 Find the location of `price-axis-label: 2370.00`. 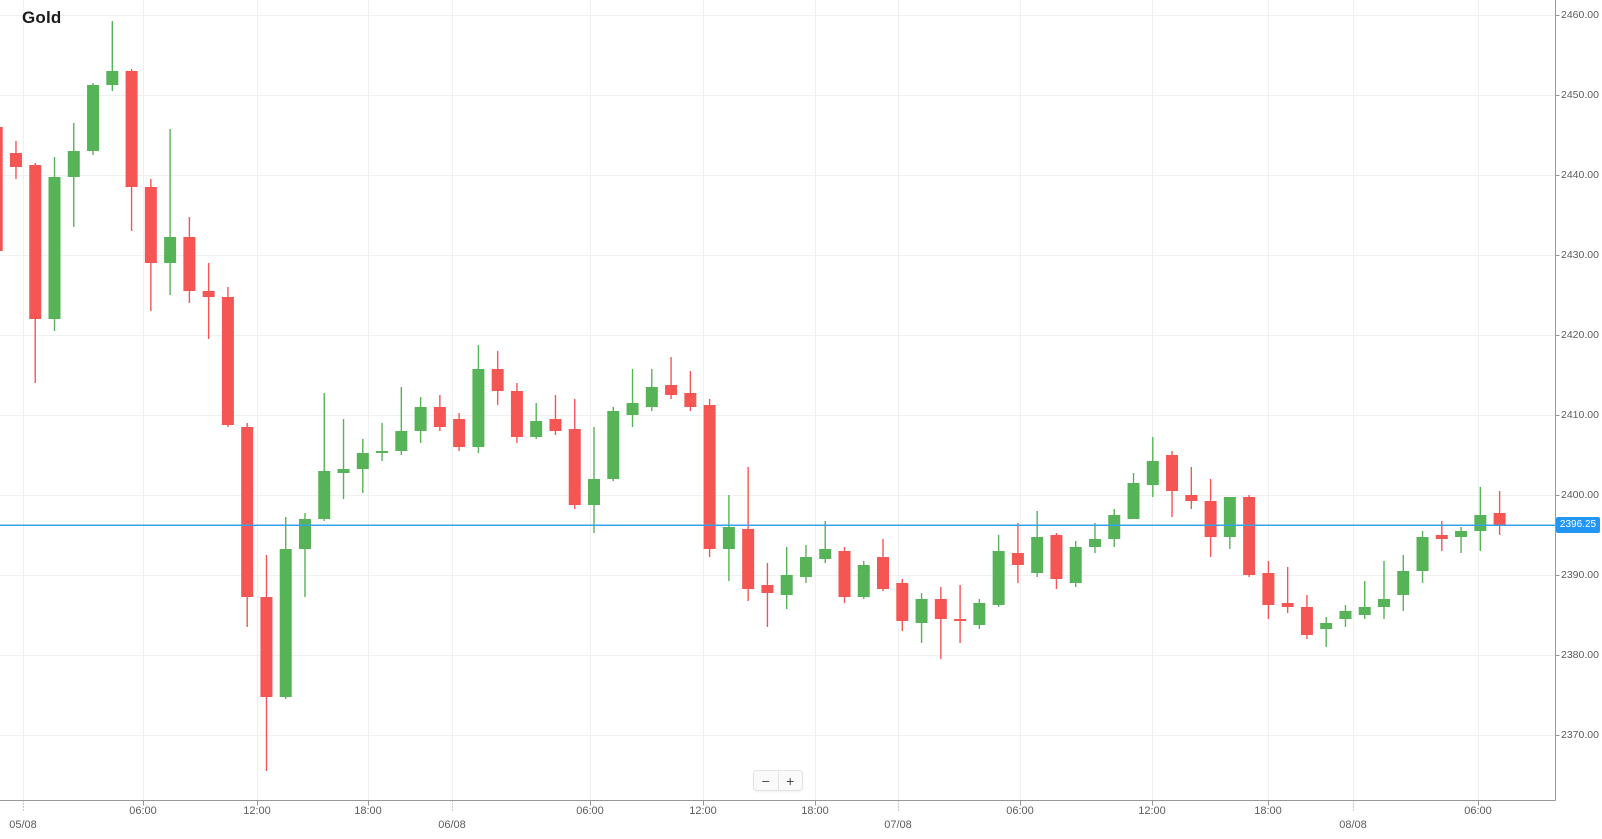

price-axis-label: 2370.00 is located at coordinates (1580, 735).